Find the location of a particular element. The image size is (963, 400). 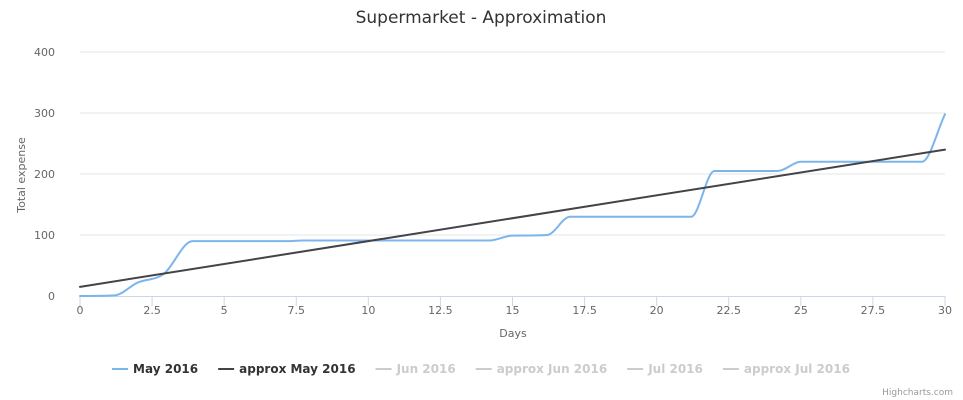

x-tick-label: 12.5 is located at coordinates (440, 310).